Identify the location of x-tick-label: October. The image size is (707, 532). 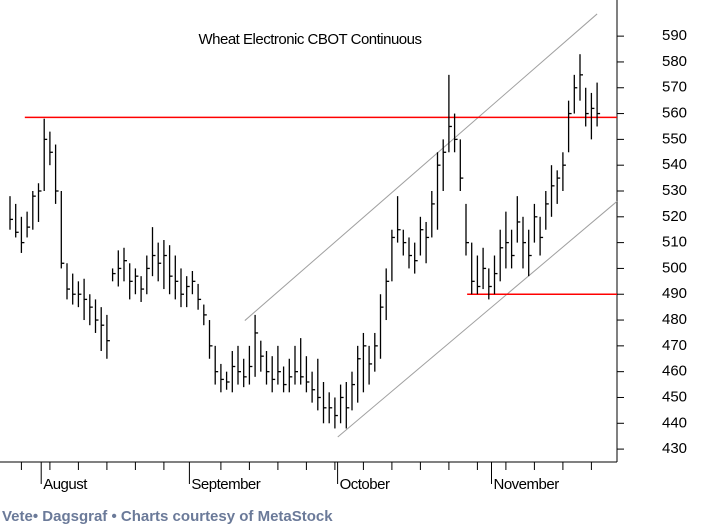
(365, 484).